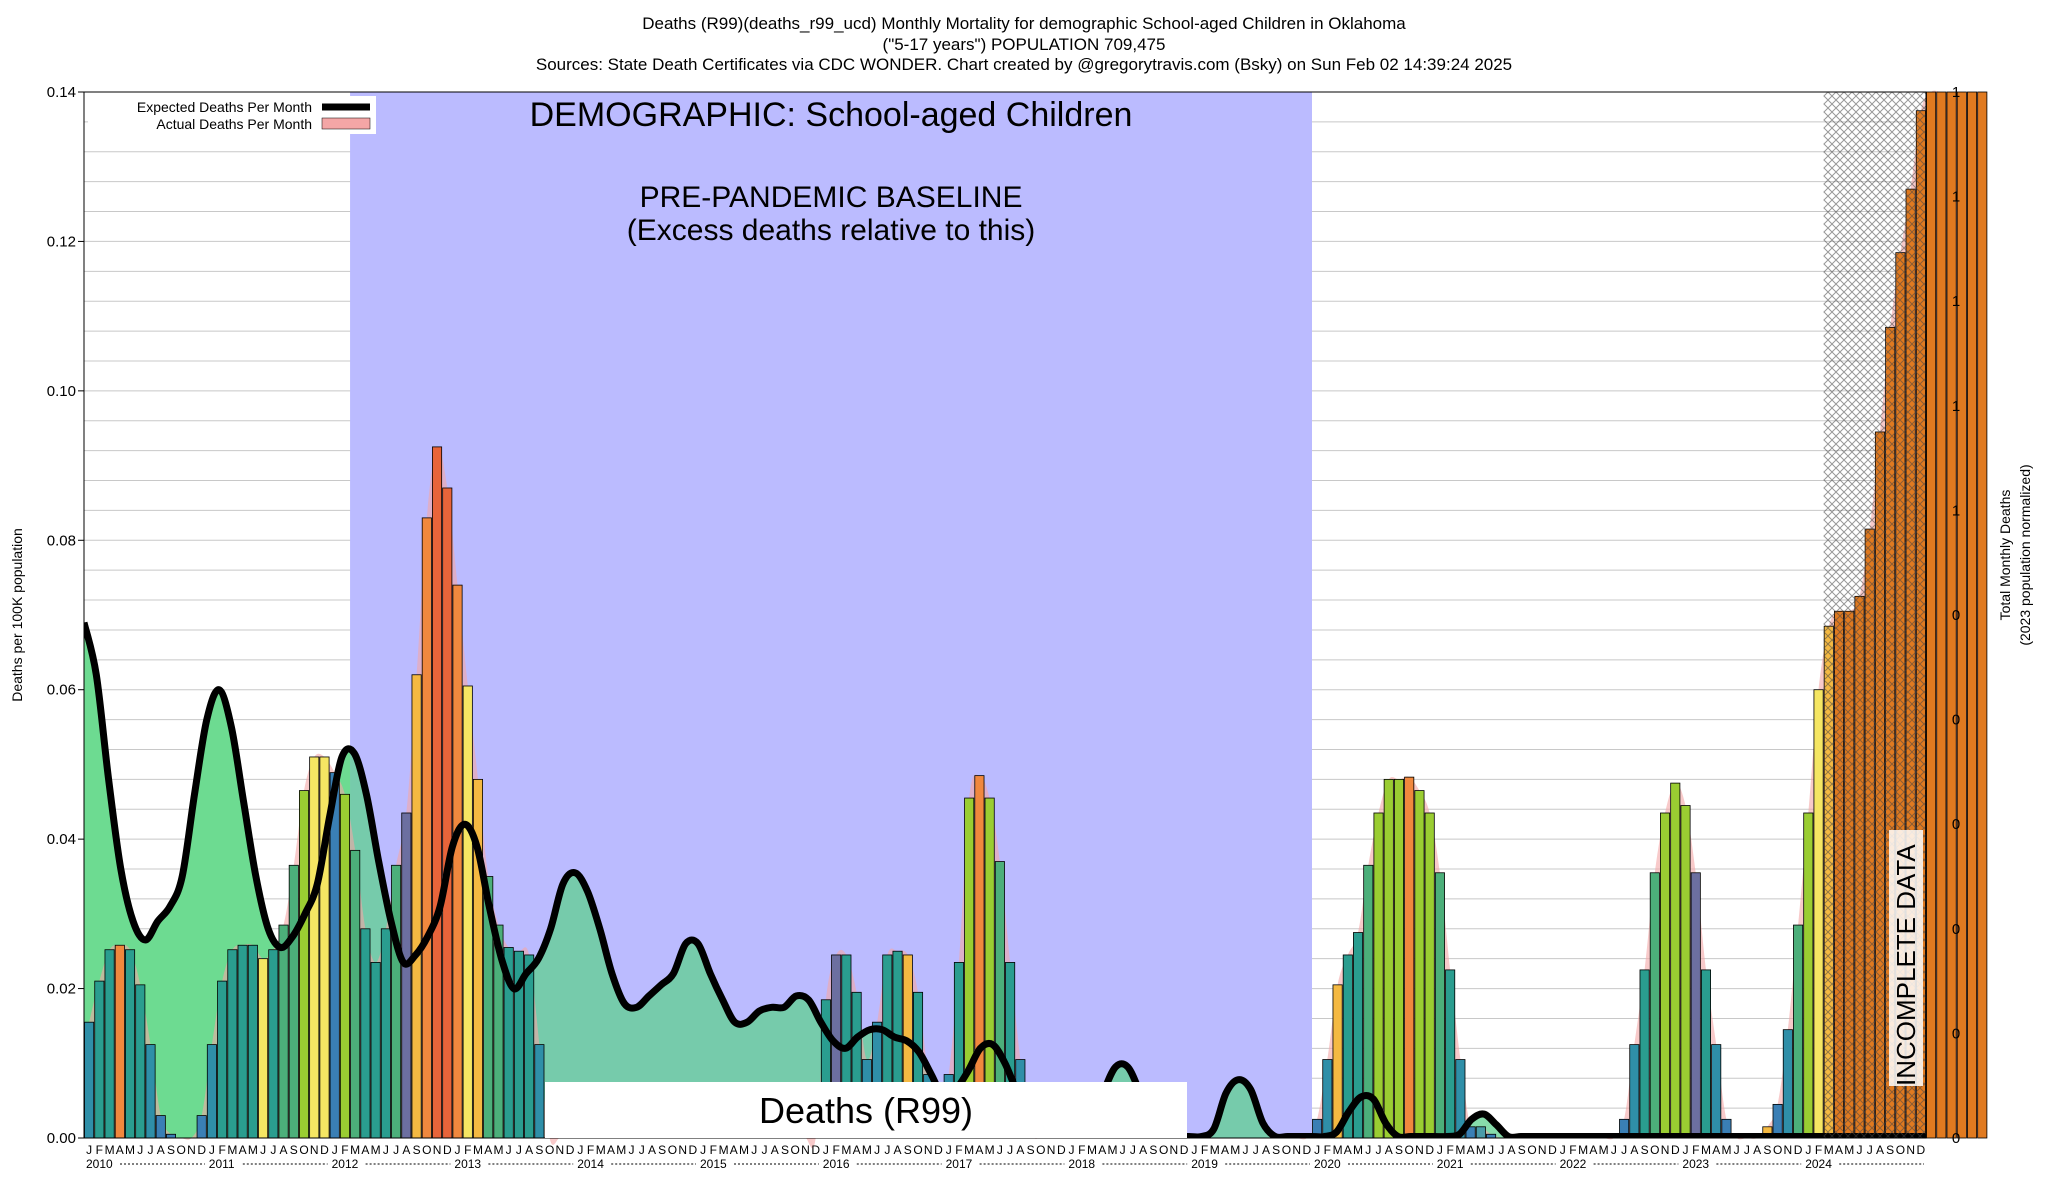 The height and width of the screenshot is (1200, 2048). What do you see at coordinates (1906, 958) in the screenshot?
I see `incomplete-label-bg` at bounding box center [1906, 958].